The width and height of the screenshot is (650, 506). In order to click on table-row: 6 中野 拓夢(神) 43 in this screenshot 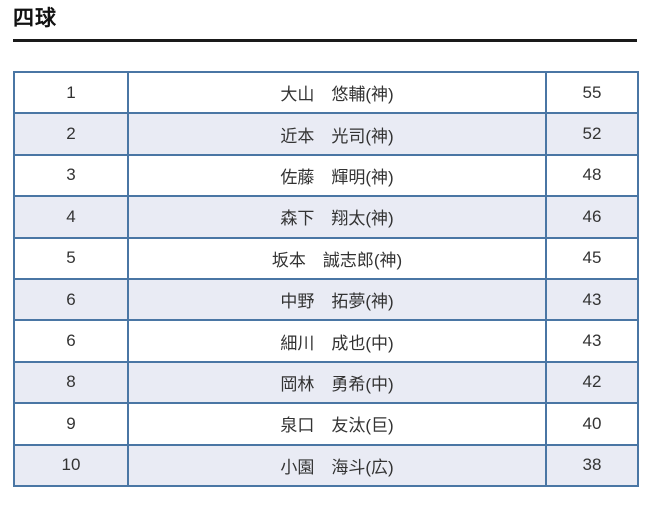, I will do `click(326, 299)`.